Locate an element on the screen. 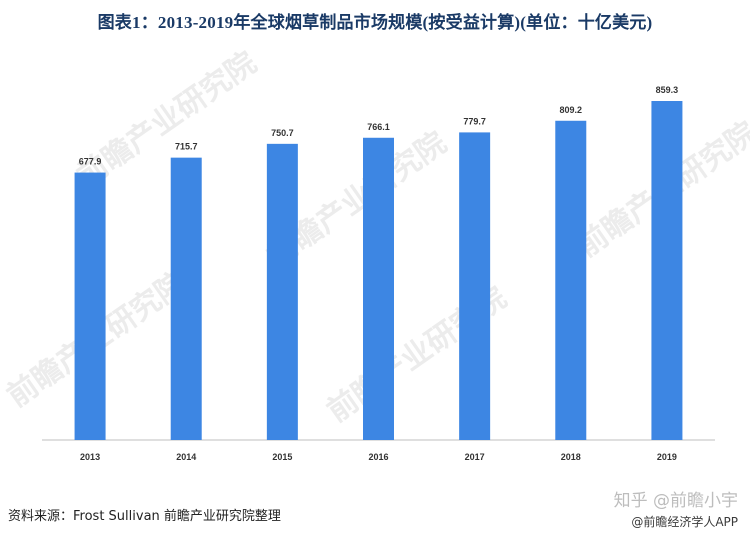  bar-2019 is located at coordinates (667, 270).